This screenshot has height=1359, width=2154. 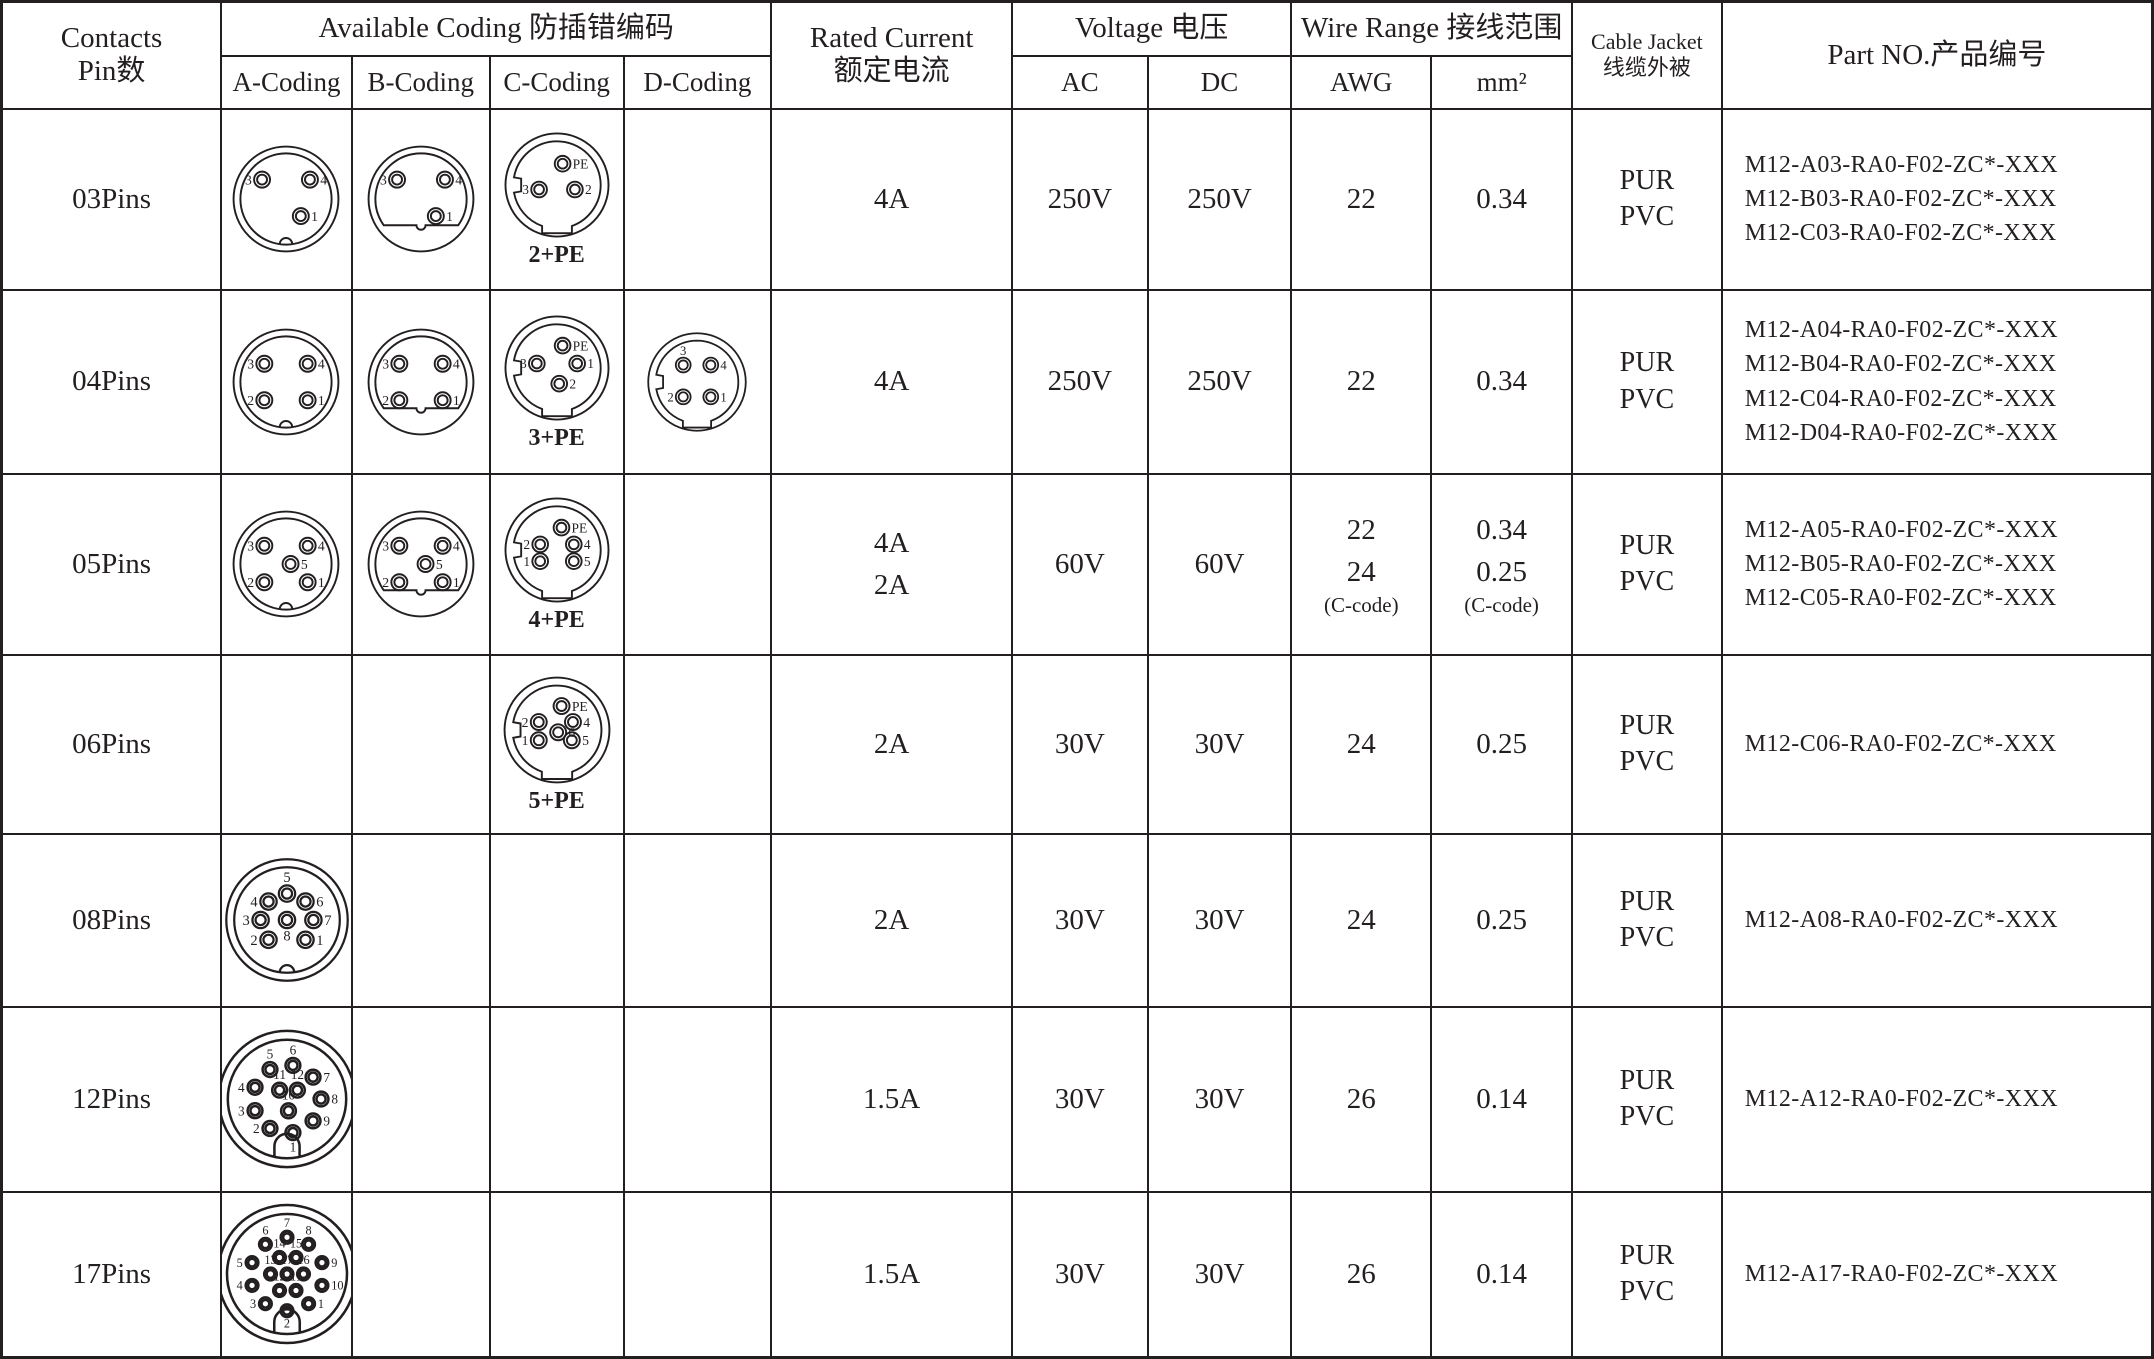 I want to click on header-dc: DC, so click(x=1219, y=82).